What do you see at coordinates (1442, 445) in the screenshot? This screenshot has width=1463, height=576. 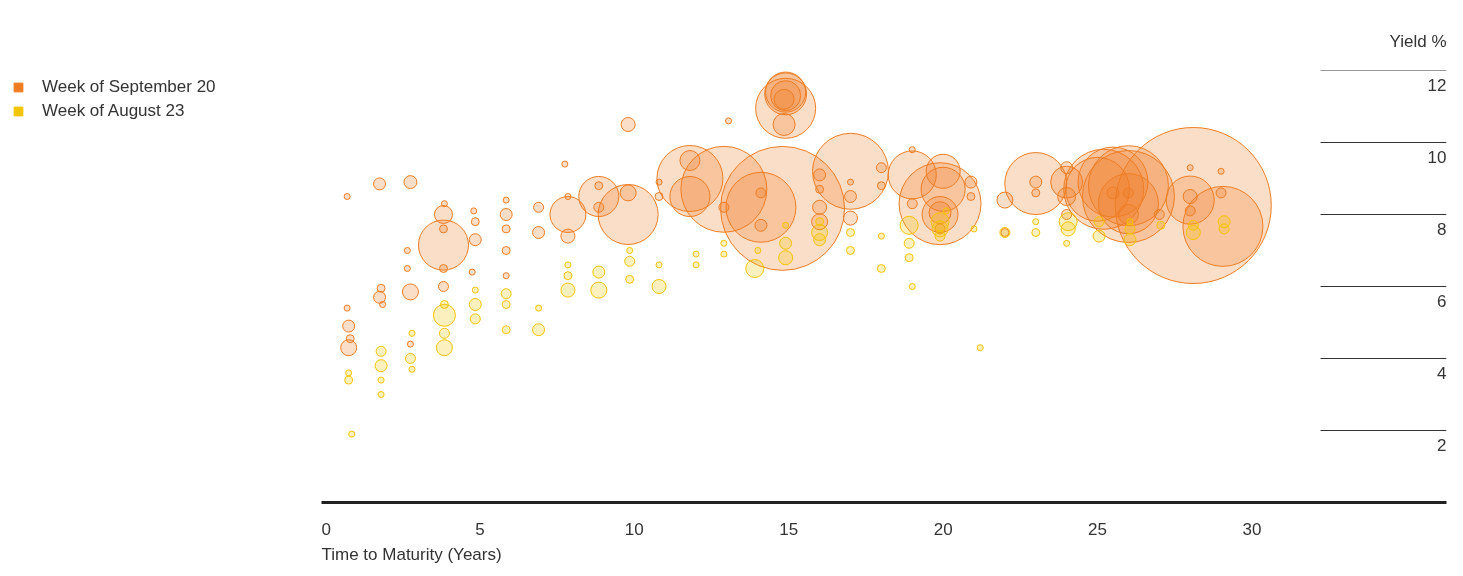 I see `y-tick-label: 2` at bounding box center [1442, 445].